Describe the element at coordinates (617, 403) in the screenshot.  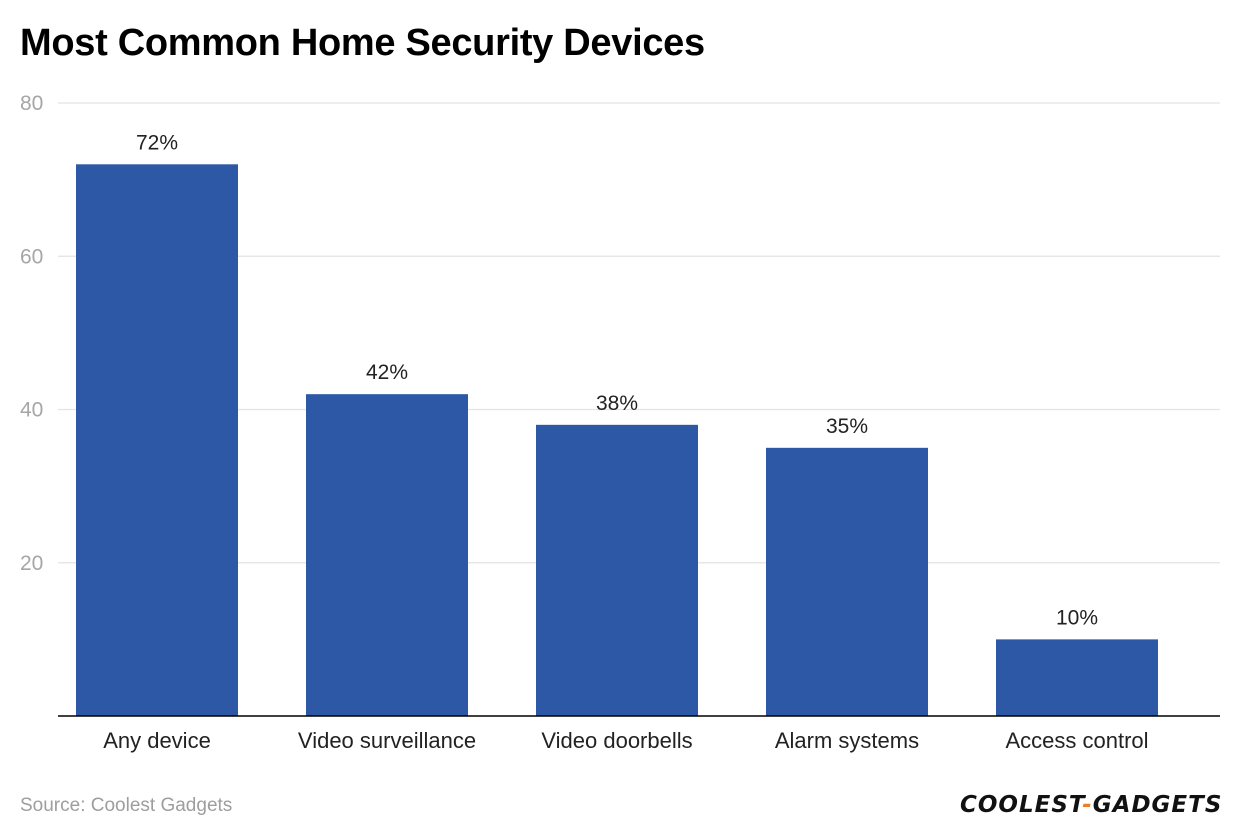
I see `data-label: 38%` at that location.